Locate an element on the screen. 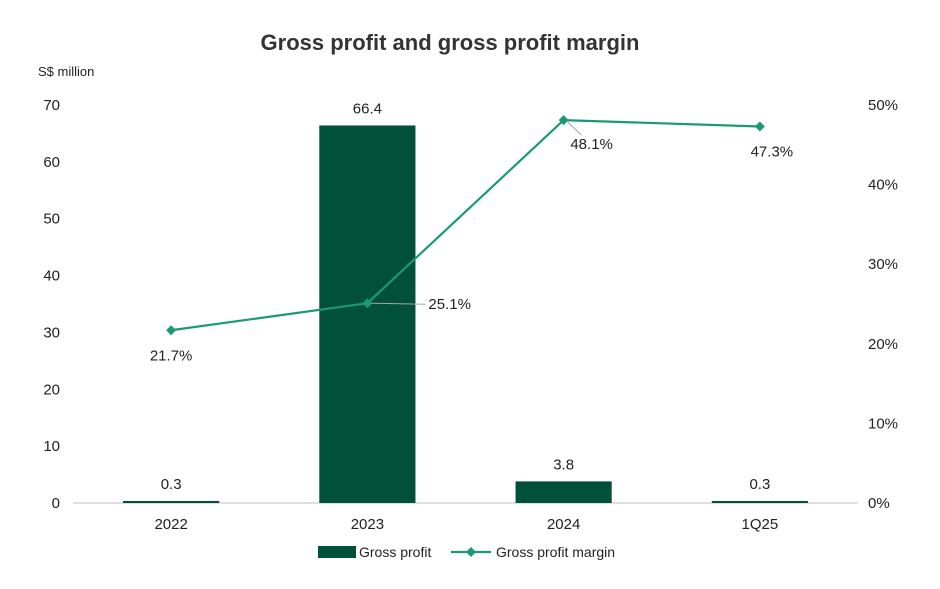  y-unit-label: S$ million is located at coordinates (66, 71).